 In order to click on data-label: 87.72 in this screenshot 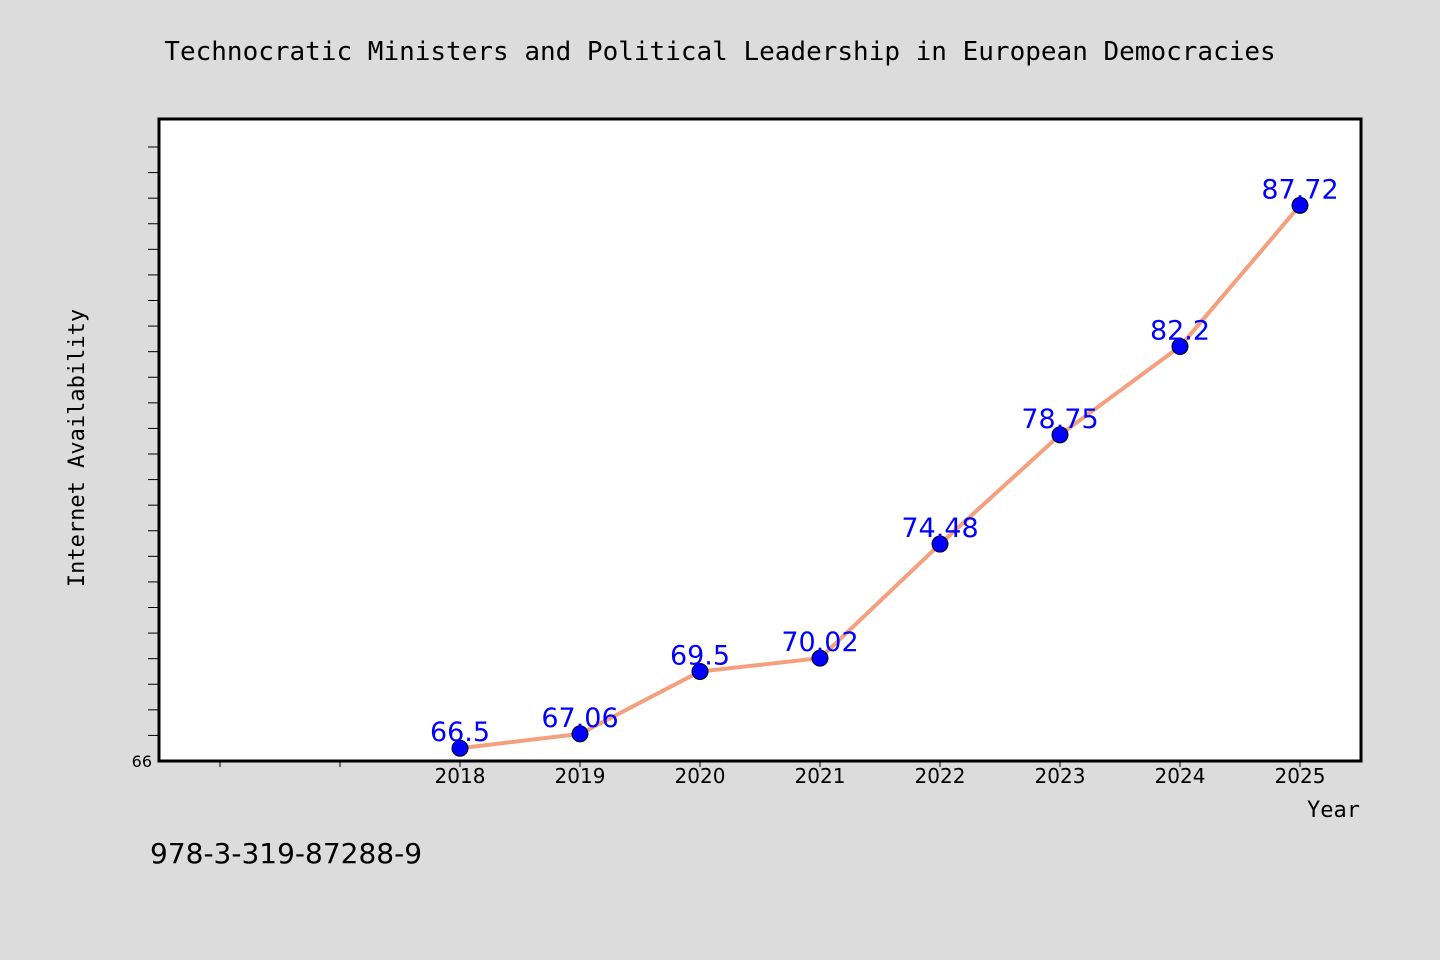, I will do `click(1299, 189)`.